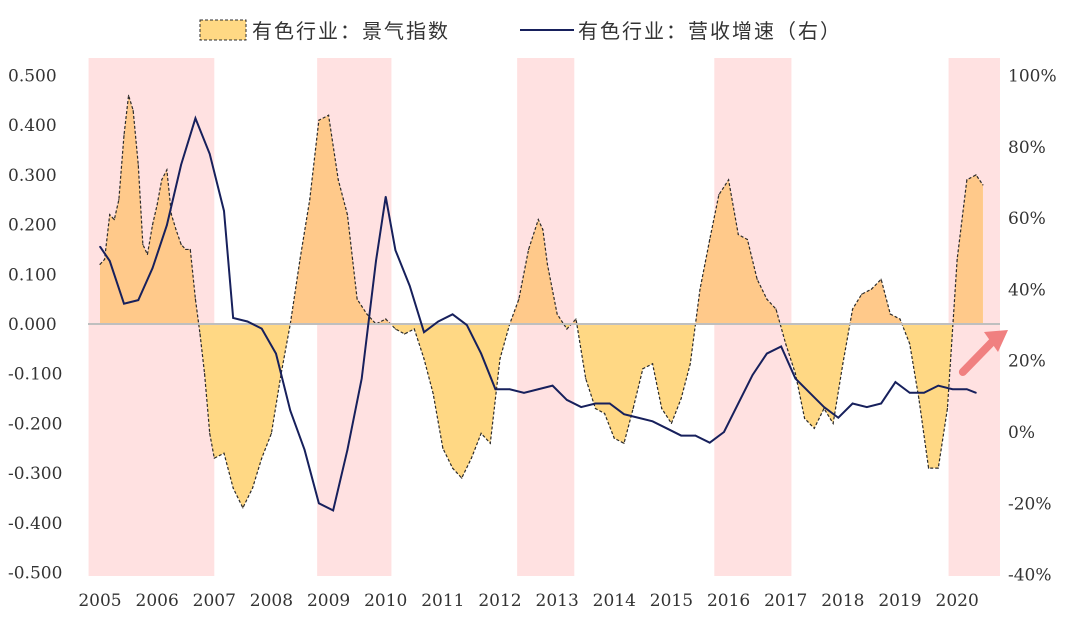  I want to click on legend: 有色行业：景气指数 有色行业：营收增速（右）, so click(519, 31).